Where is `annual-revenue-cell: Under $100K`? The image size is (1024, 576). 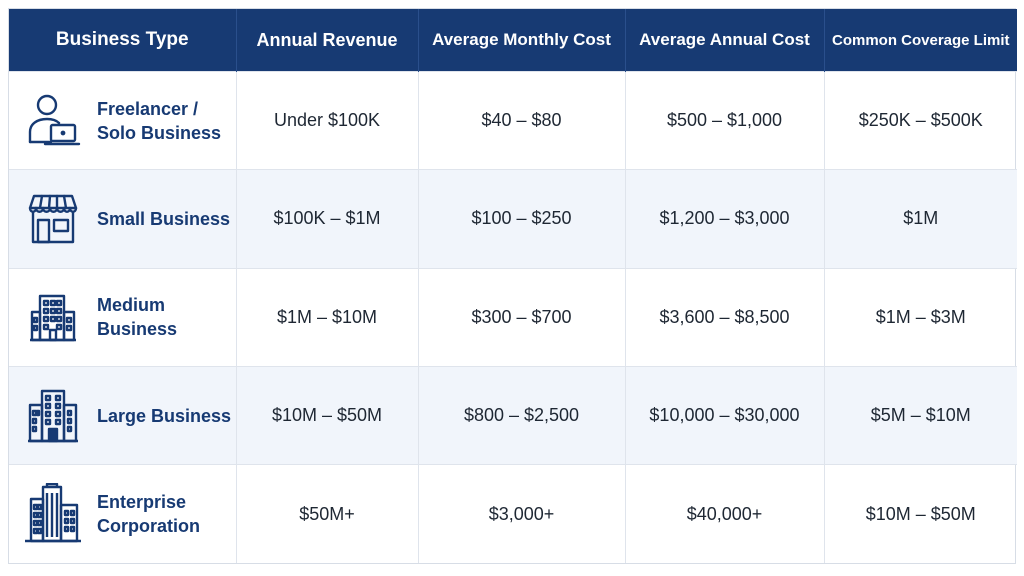
annual-revenue-cell: Under $100K is located at coordinates (327, 120).